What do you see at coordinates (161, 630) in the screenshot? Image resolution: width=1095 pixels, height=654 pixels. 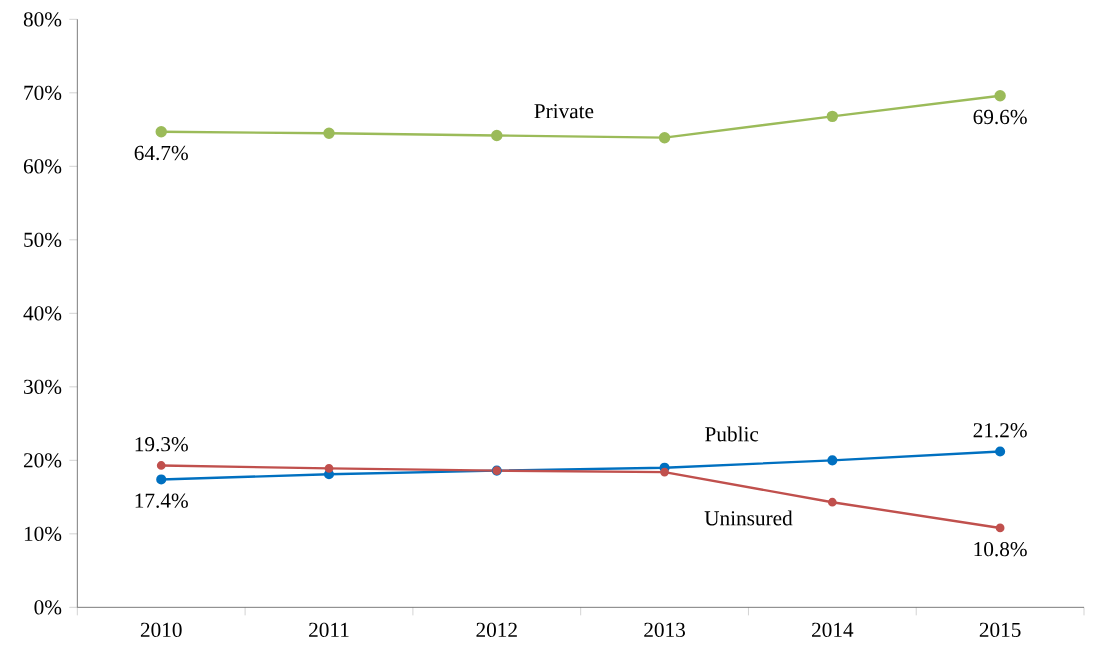 I see `x-tick-label: 2010` at bounding box center [161, 630].